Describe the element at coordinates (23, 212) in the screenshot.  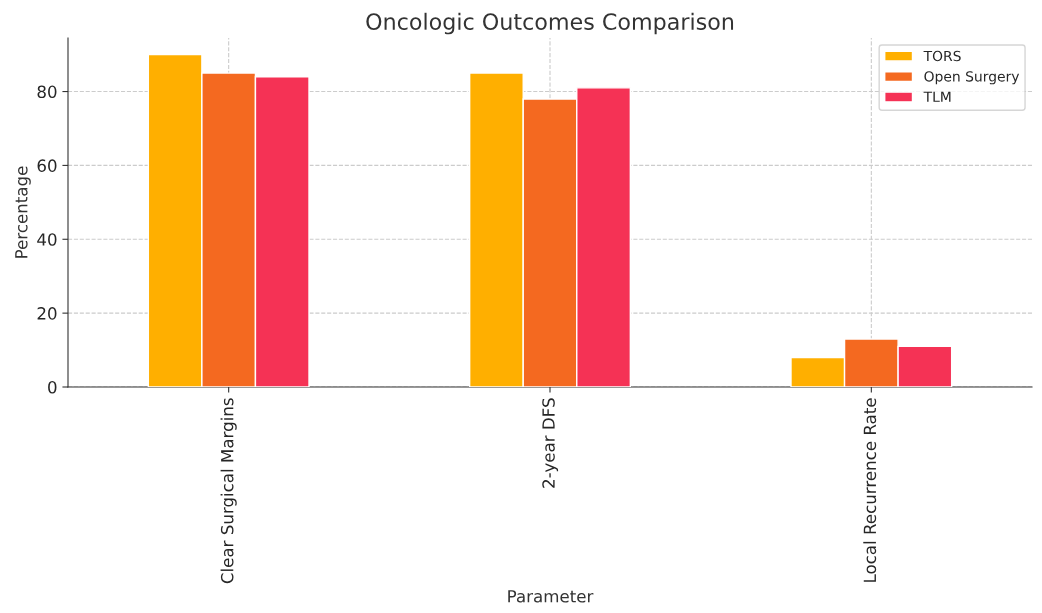
I see `y-axis-title: Percentage` at that location.